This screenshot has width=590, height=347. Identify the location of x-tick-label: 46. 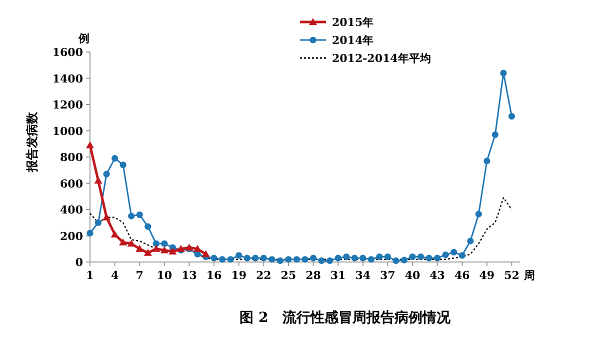
(462, 275).